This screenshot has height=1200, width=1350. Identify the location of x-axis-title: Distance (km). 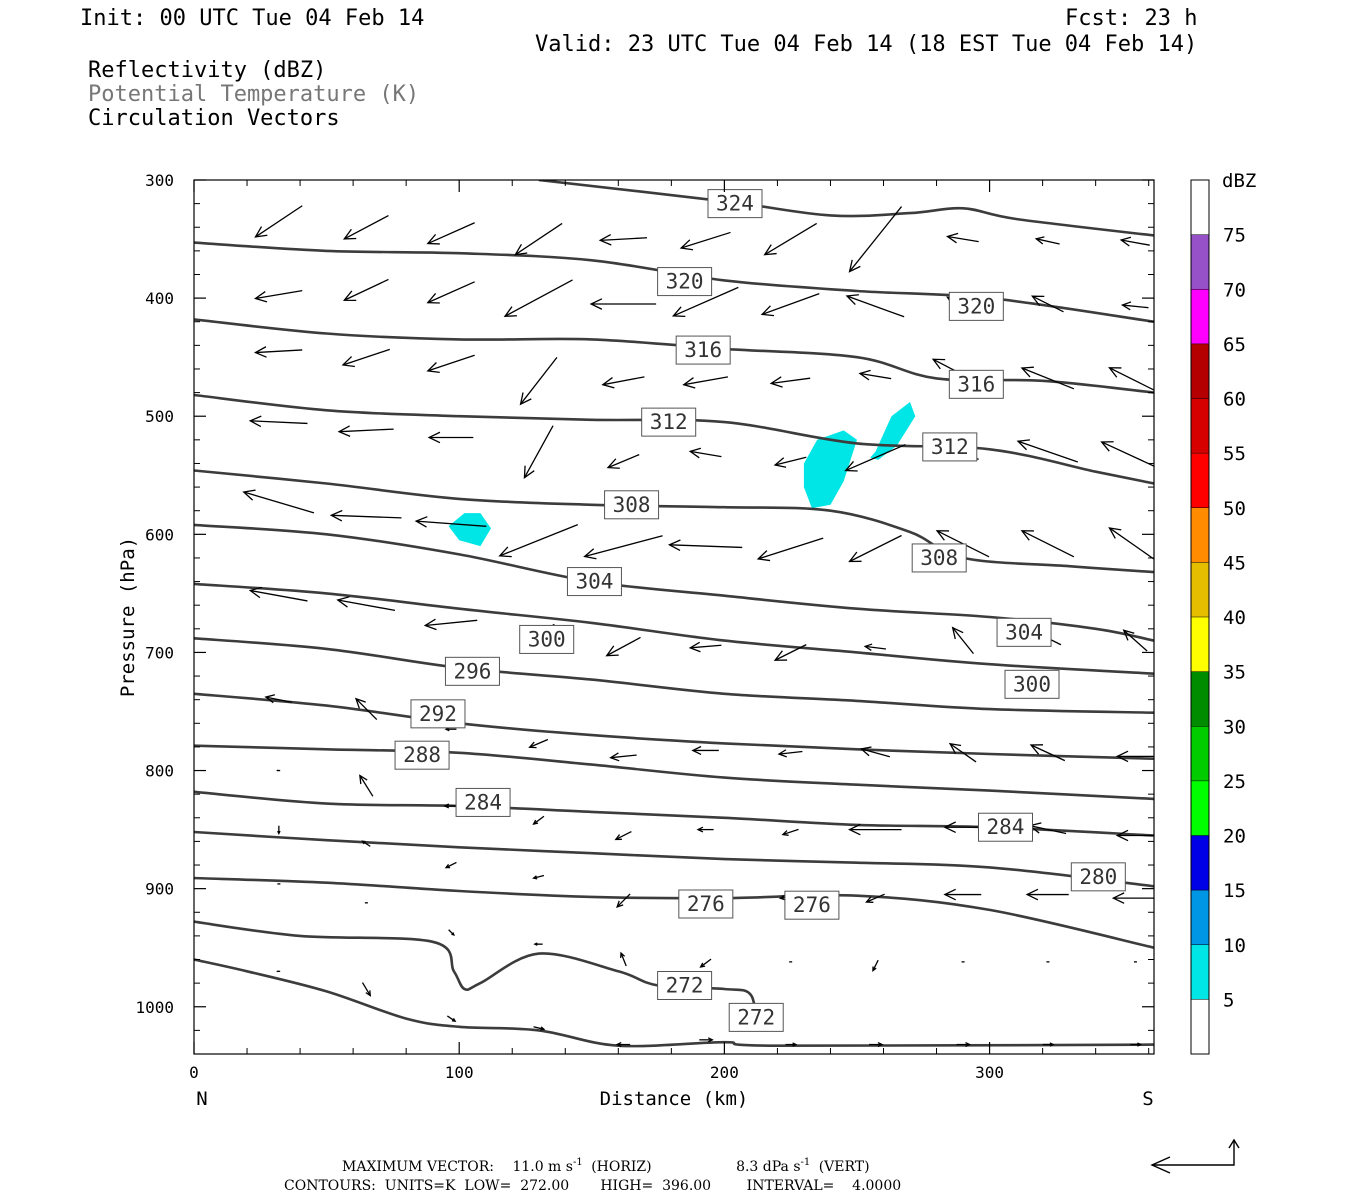
(674, 1099).